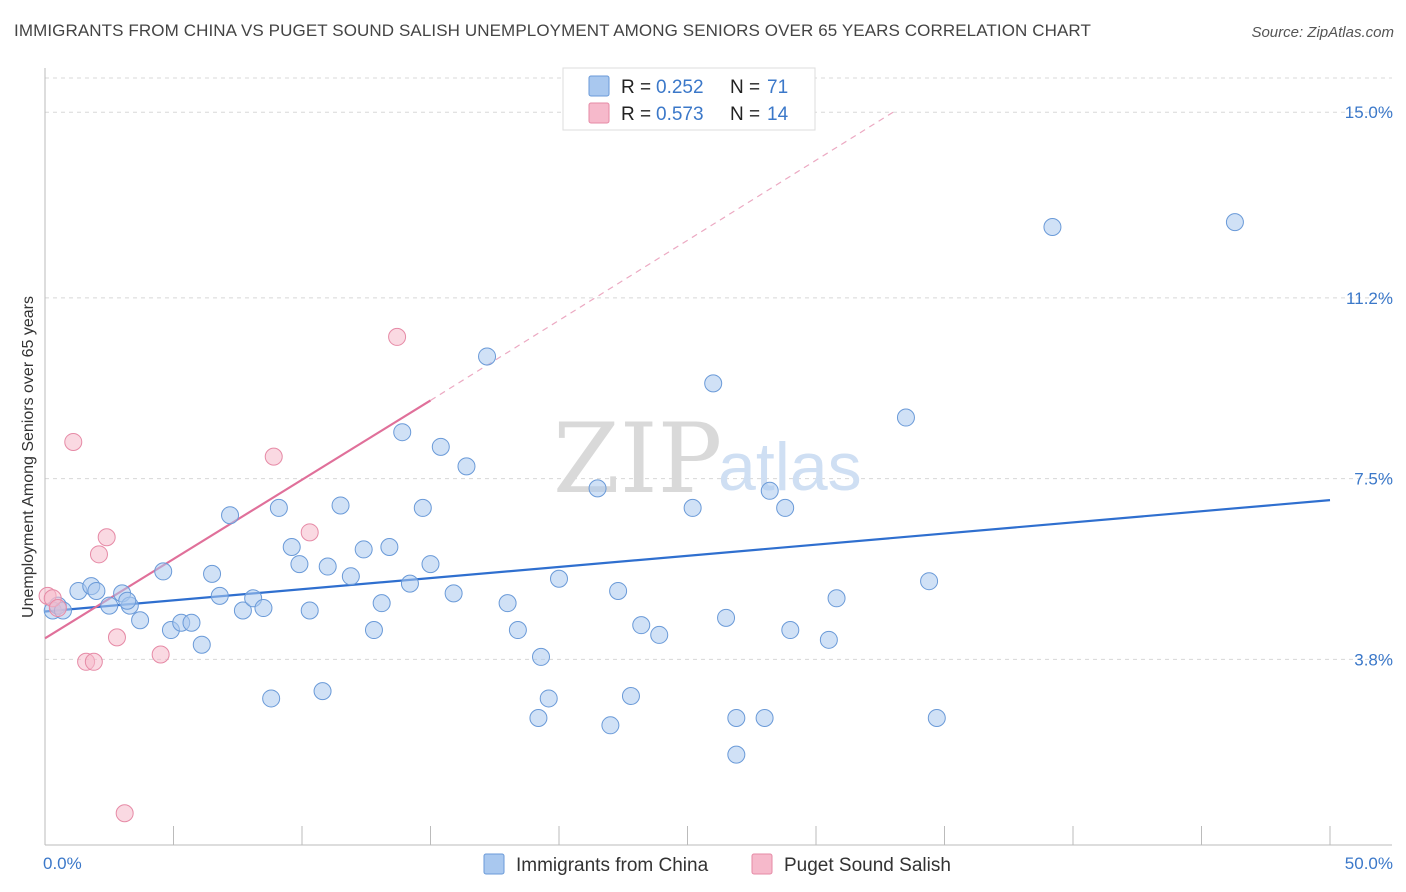  What do you see at coordinates (680, 114) in the screenshot?
I see `legend-r-value-2: 0.573` at bounding box center [680, 114].